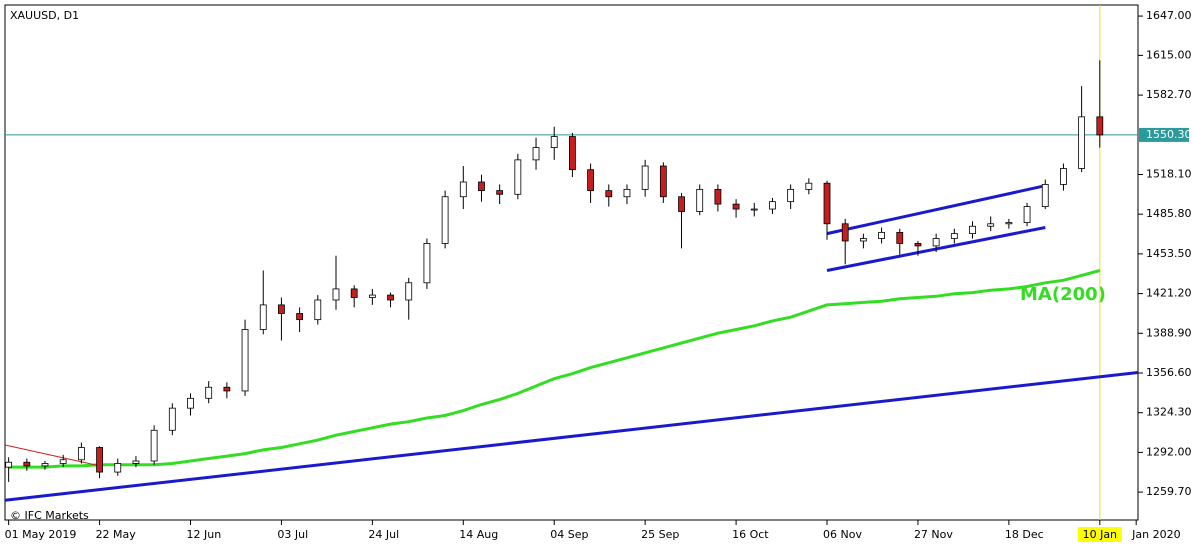  I want to click on x-tick-label: 06 Nov, so click(842, 534).